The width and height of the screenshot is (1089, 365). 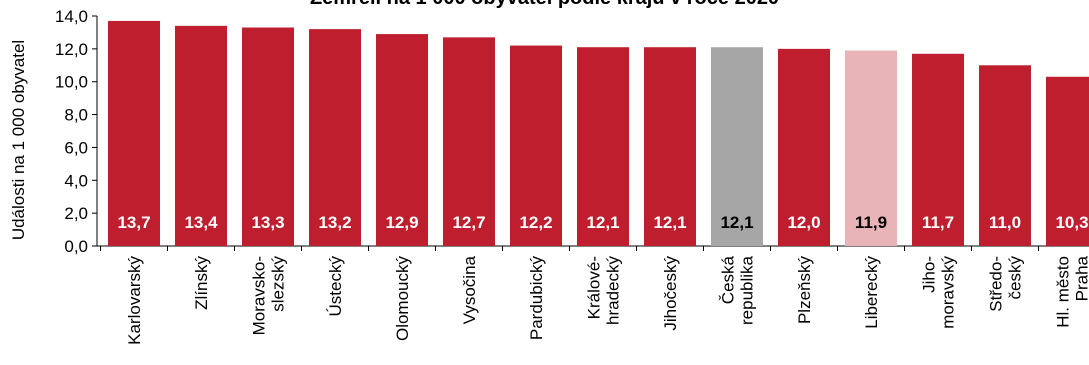 I want to click on bar-value-label: 13,3, so click(x=267, y=222).